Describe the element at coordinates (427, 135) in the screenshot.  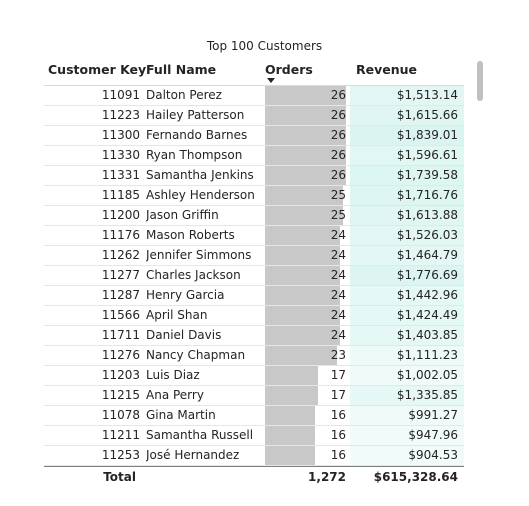
I see `revenue-cell: $1,839.01` at that location.